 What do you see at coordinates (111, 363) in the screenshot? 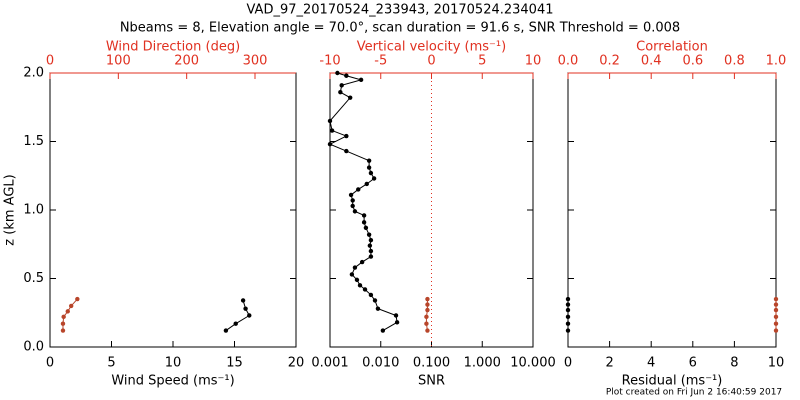
I see `x-tick-label: 5` at bounding box center [111, 363].